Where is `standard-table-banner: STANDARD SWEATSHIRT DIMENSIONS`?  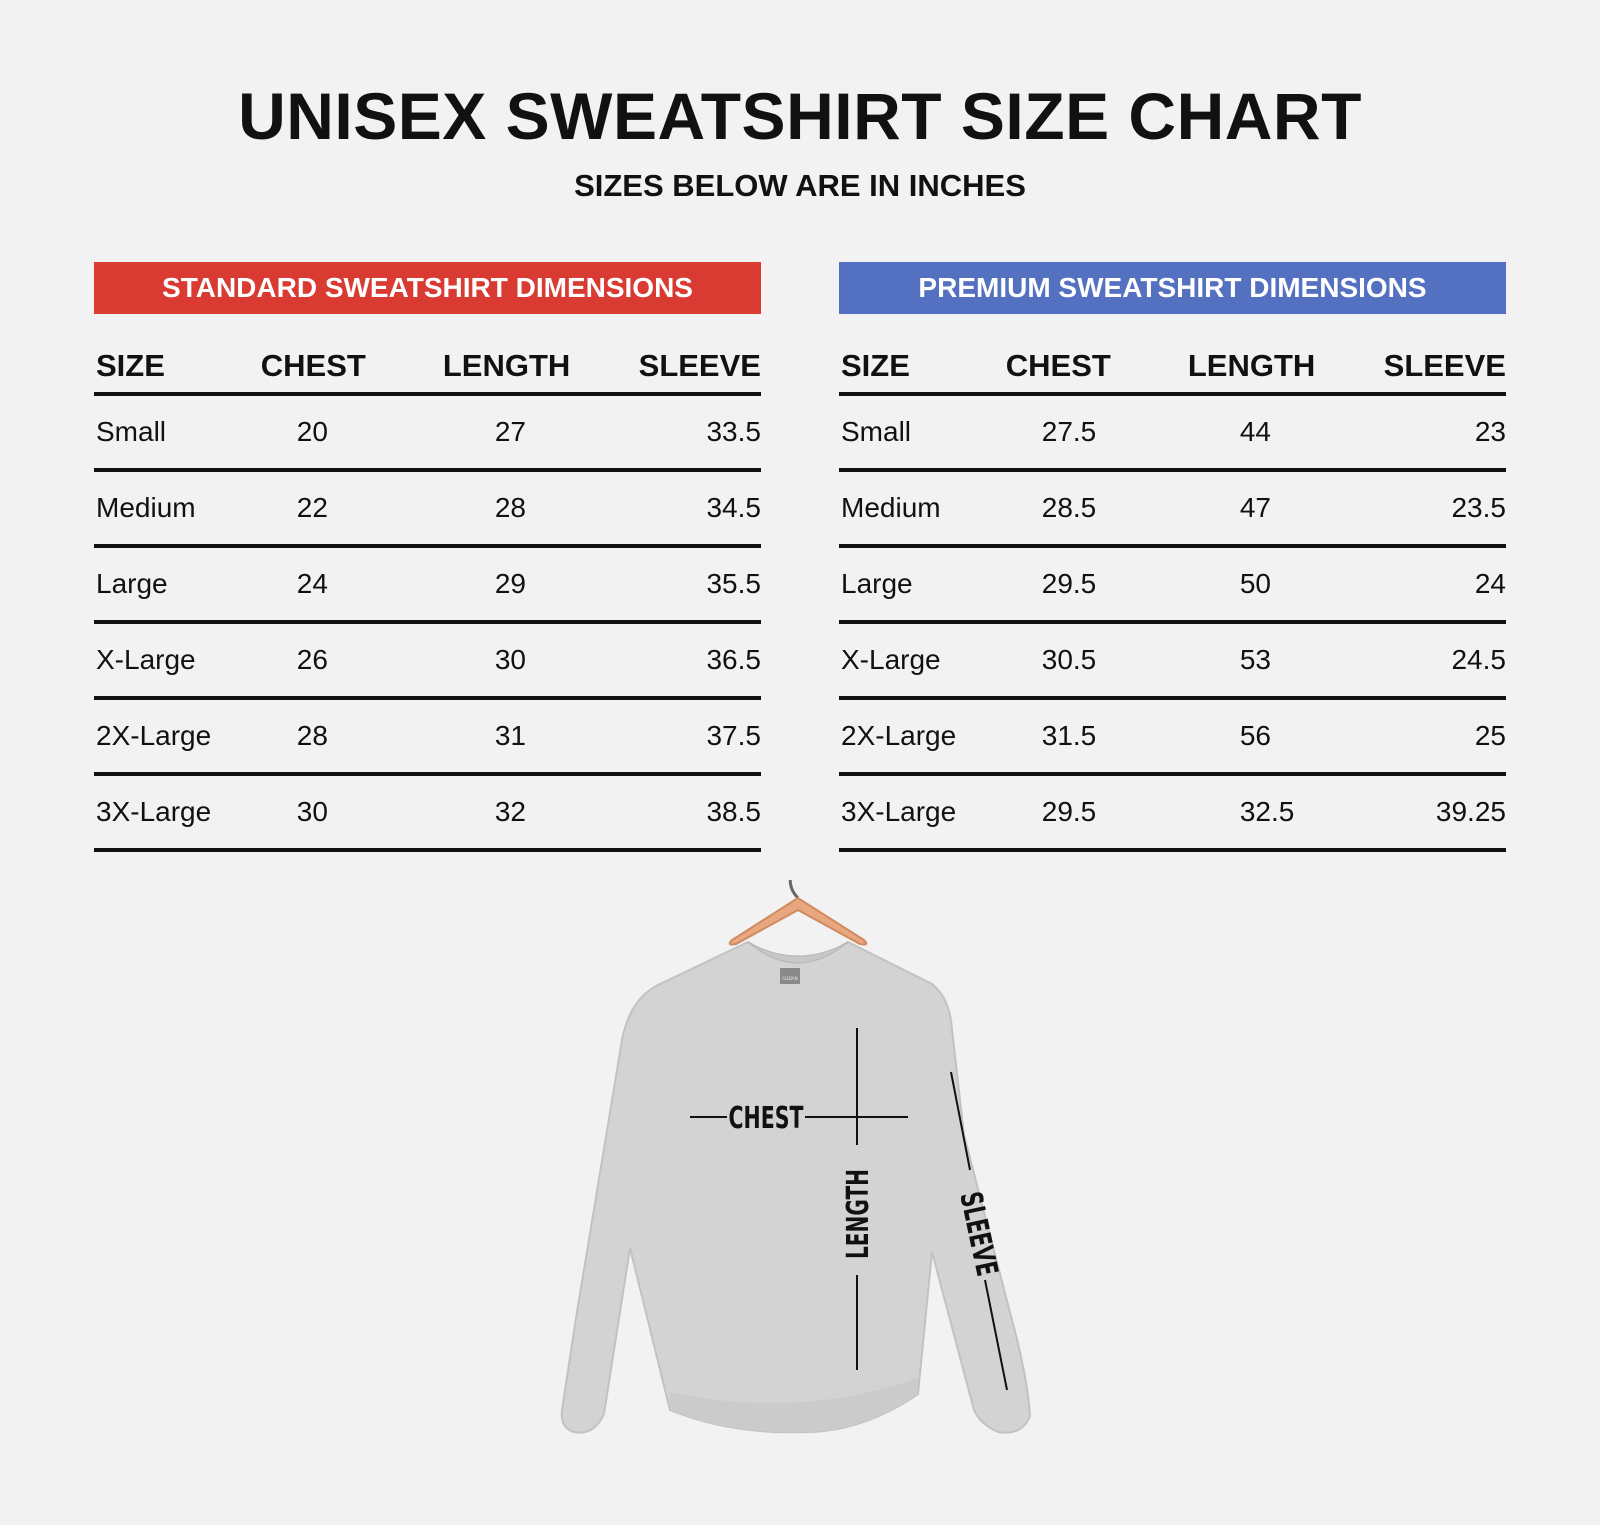 standard-table-banner: STANDARD SWEATSHIRT DIMENSIONS is located at coordinates (427, 288).